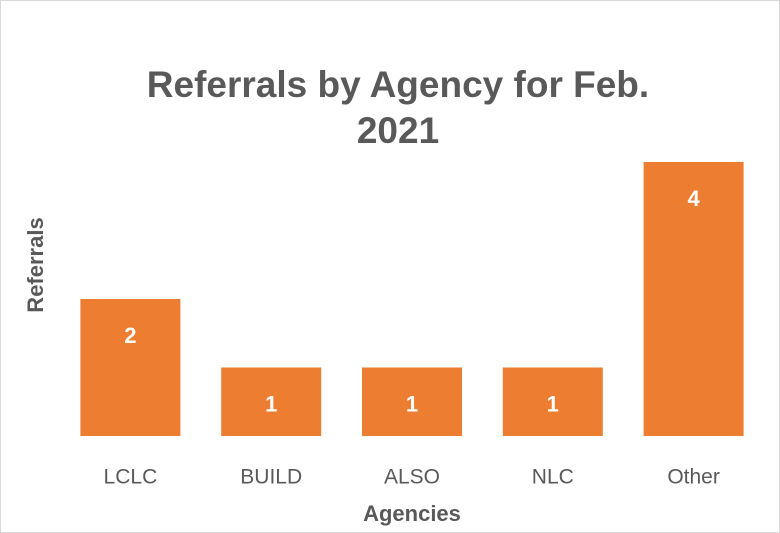 Image resolution: width=780 pixels, height=533 pixels. What do you see at coordinates (412, 477) in the screenshot?
I see `x-tick-label: ALSO` at bounding box center [412, 477].